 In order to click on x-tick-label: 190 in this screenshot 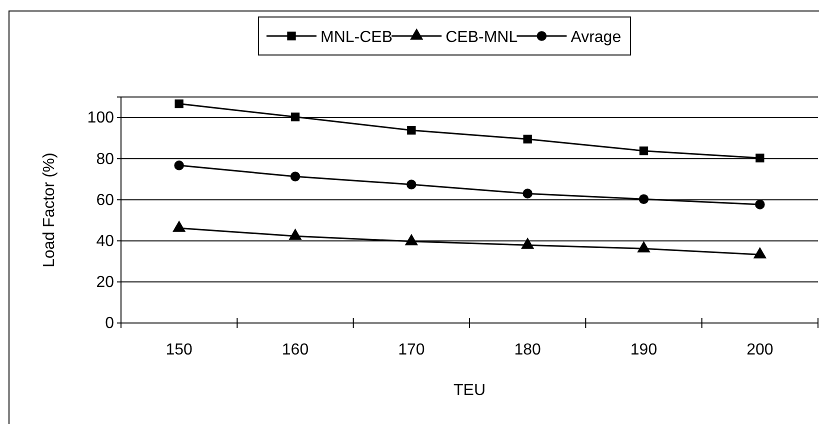, I will do `click(644, 349)`.